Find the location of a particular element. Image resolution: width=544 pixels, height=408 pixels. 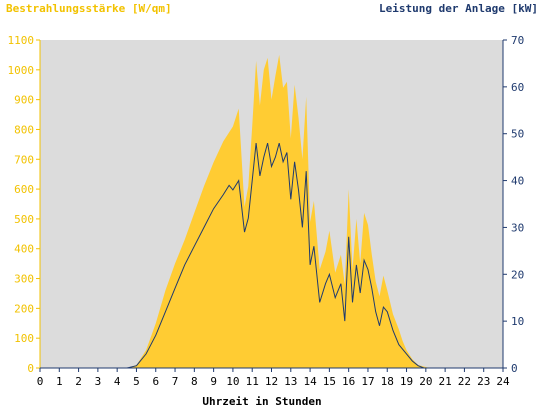

x-tick-label: 19 is located at coordinates (406, 381).